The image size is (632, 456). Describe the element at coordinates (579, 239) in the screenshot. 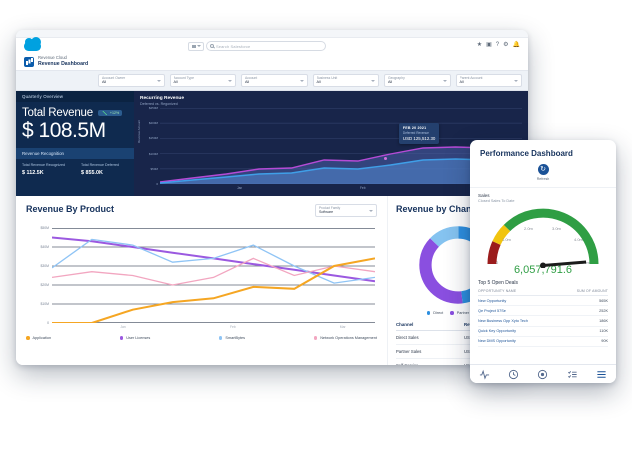

I see `svg-text: 4.0m` at that location.